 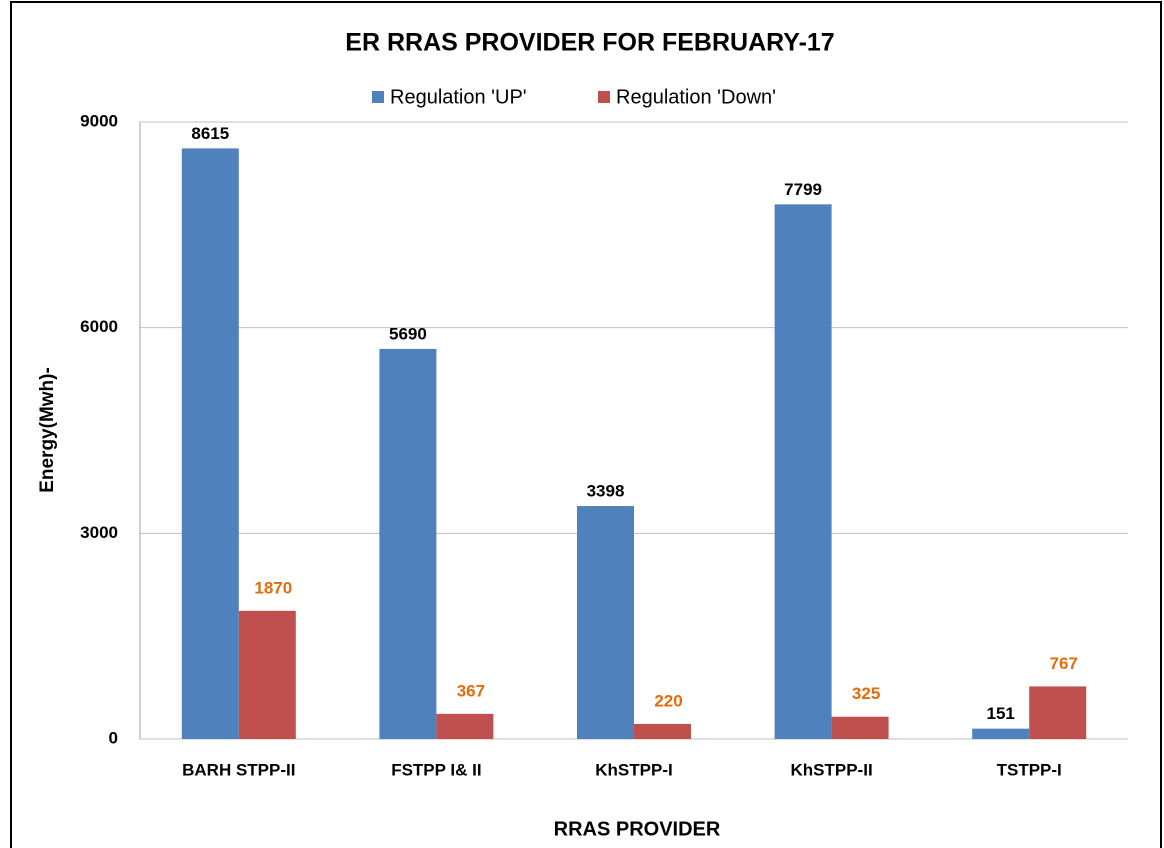 I want to click on y-tick-label: 6000, so click(x=99, y=326).